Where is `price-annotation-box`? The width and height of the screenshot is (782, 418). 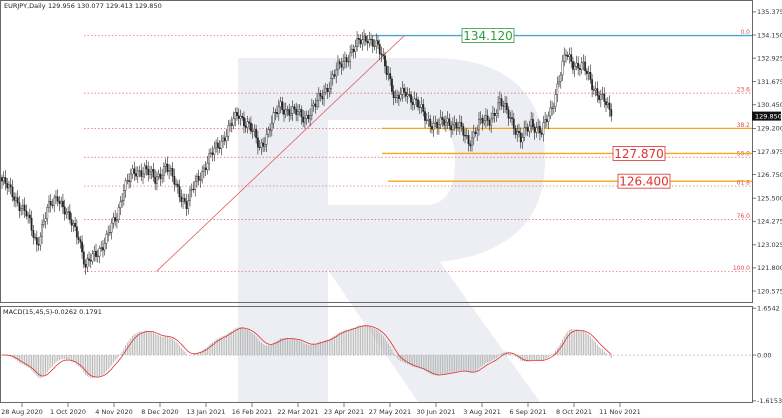
price-annotation-box is located at coordinates (639, 153).